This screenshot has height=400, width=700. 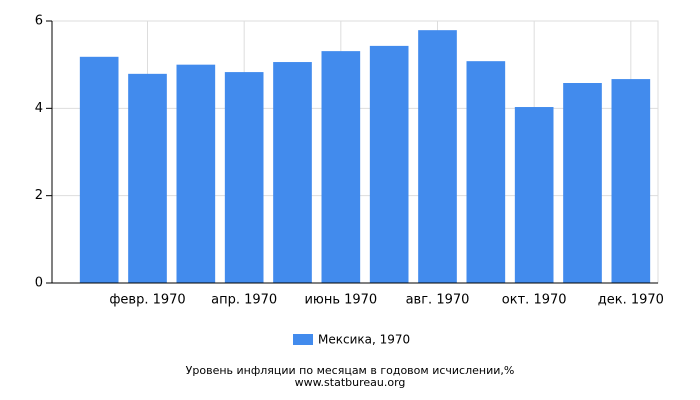 I want to click on y-tick-label: 0, so click(x=39, y=283).